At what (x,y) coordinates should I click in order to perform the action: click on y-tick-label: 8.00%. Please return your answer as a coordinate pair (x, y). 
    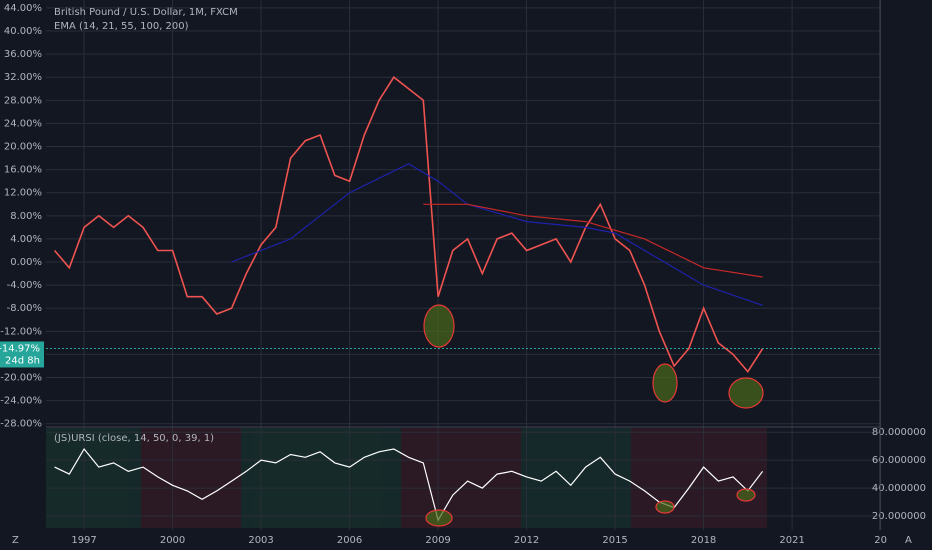
    Looking at the image, I should click on (26, 216).